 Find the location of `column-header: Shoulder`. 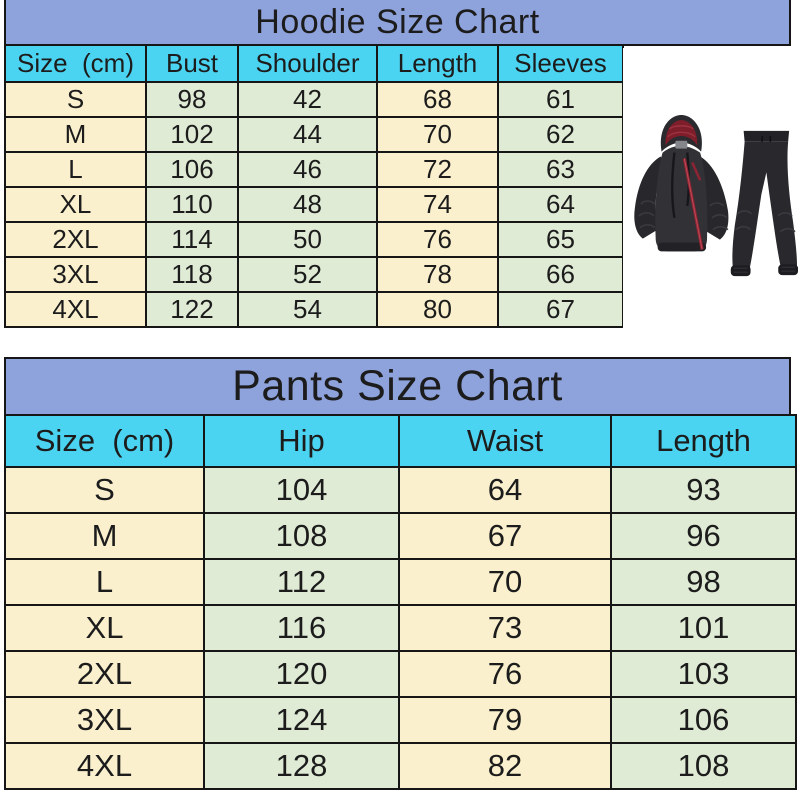

column-header: Shoulder is located at coordinates (307, 63).